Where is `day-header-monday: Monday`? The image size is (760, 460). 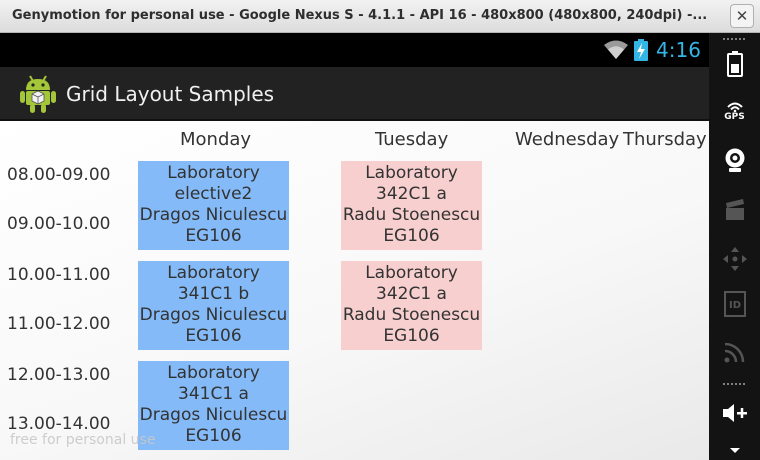 day-header-monday: Monday is located at coordinates (216, 139).